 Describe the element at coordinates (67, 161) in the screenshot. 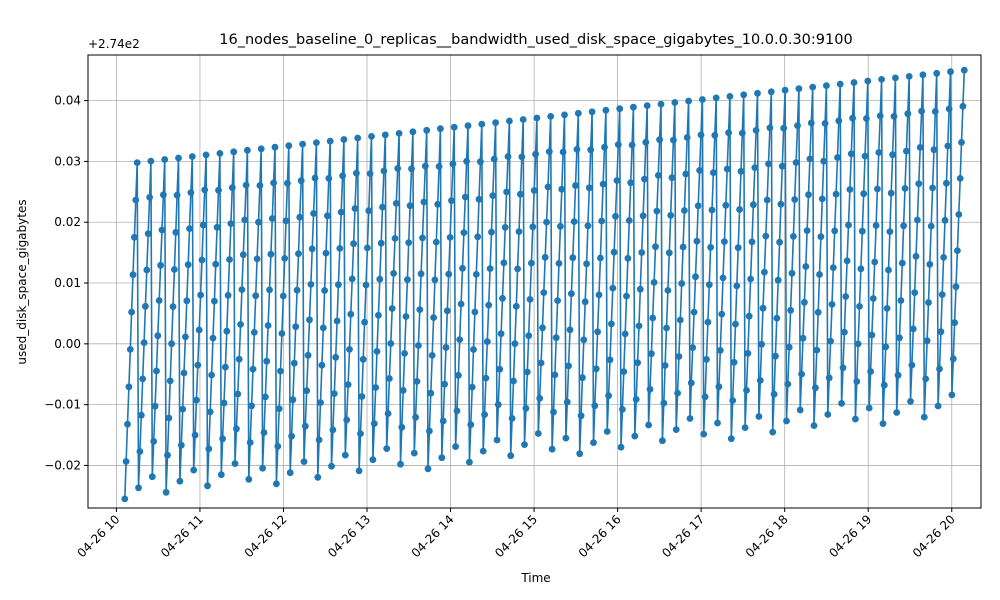

I see `y-tick-label: 0.03` at that location.